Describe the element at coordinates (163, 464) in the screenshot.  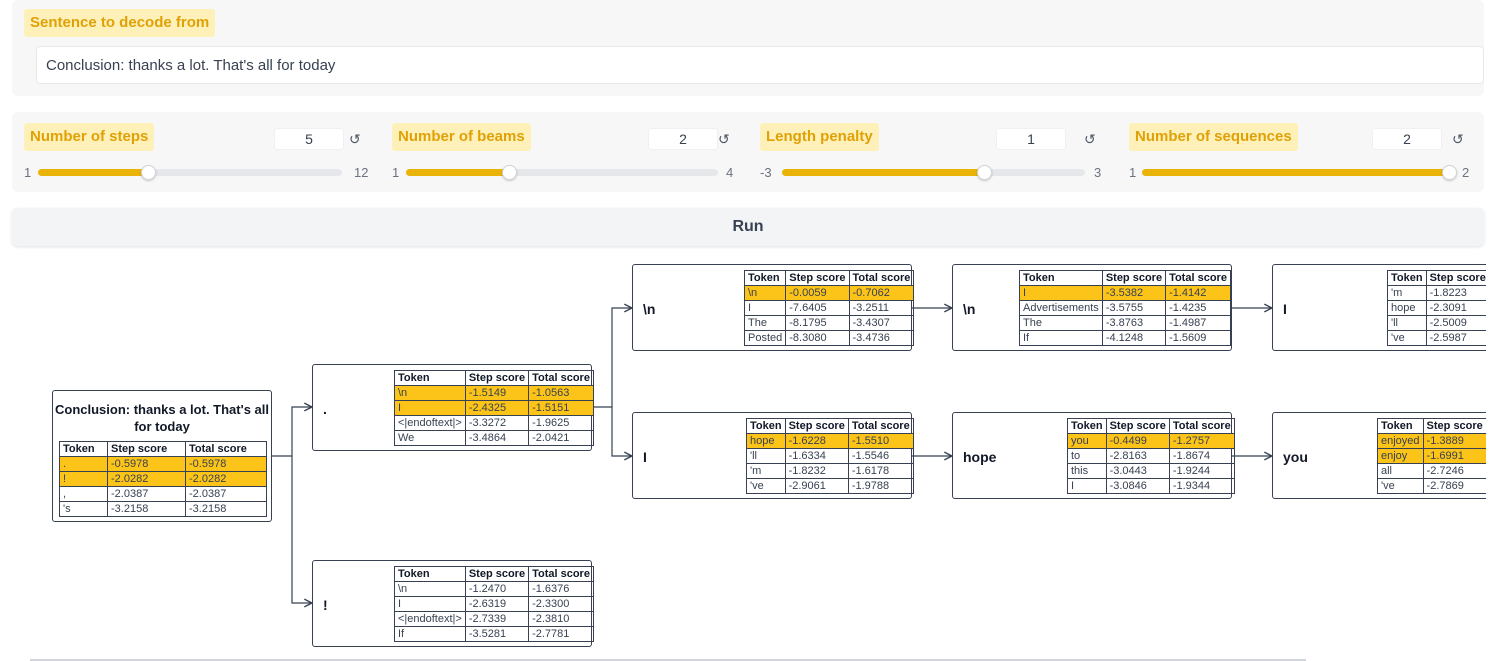
I see `table-row: . -0.5978 -0.5978` at that location.